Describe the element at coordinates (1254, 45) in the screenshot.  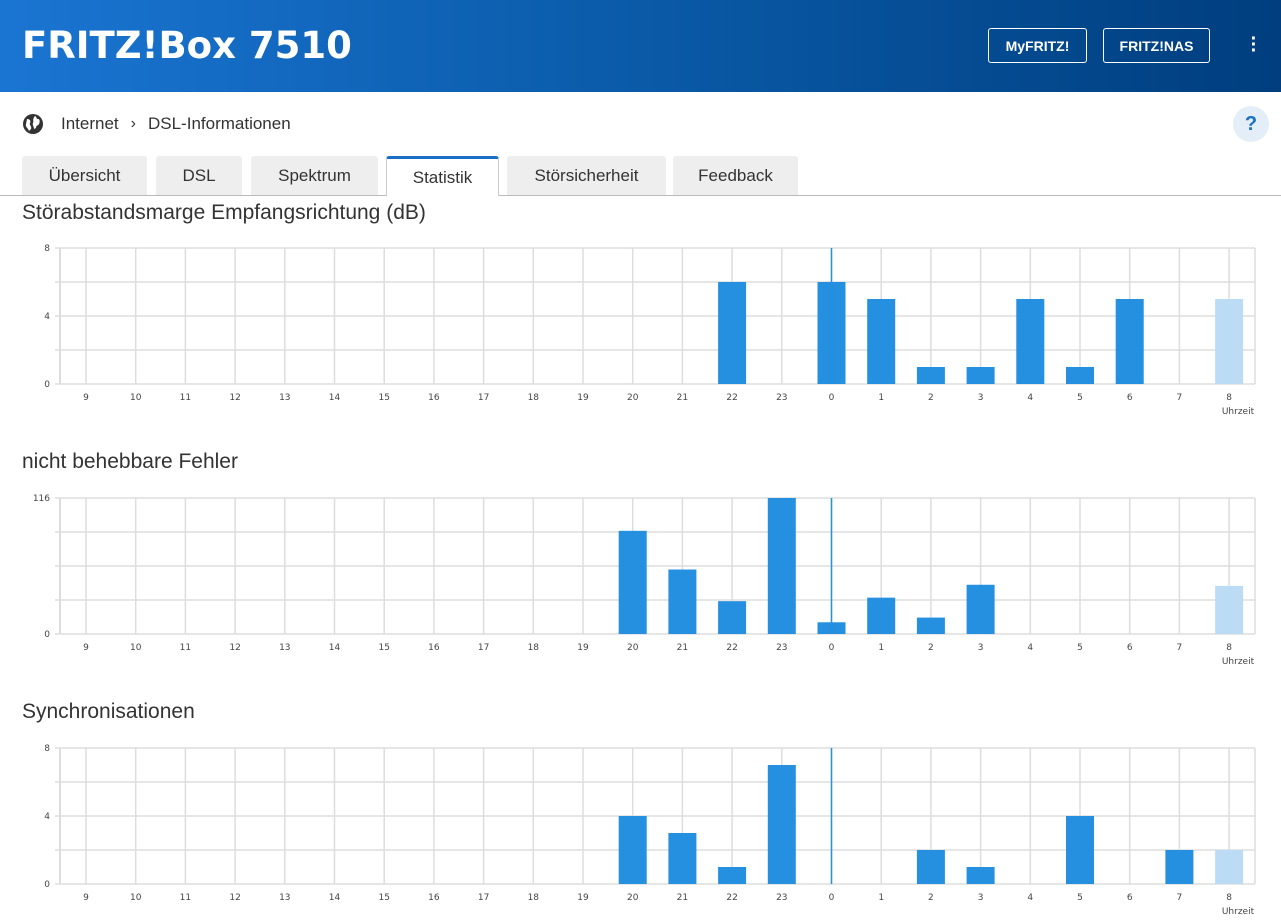
I see `more-vertical-icon: · · ·` at that location.